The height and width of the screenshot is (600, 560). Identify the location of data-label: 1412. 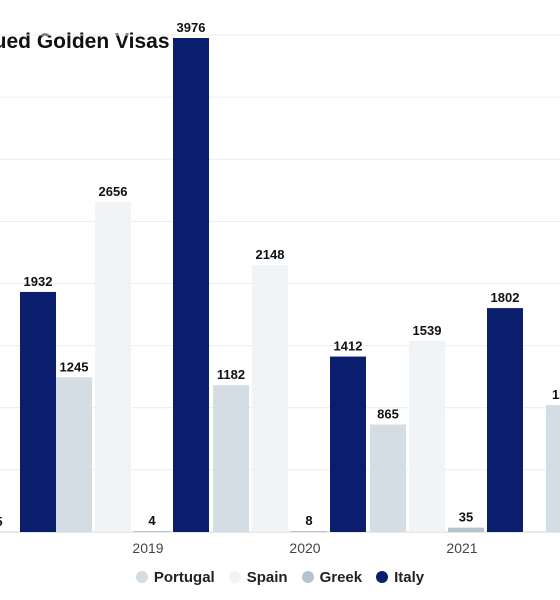
(348, 346).